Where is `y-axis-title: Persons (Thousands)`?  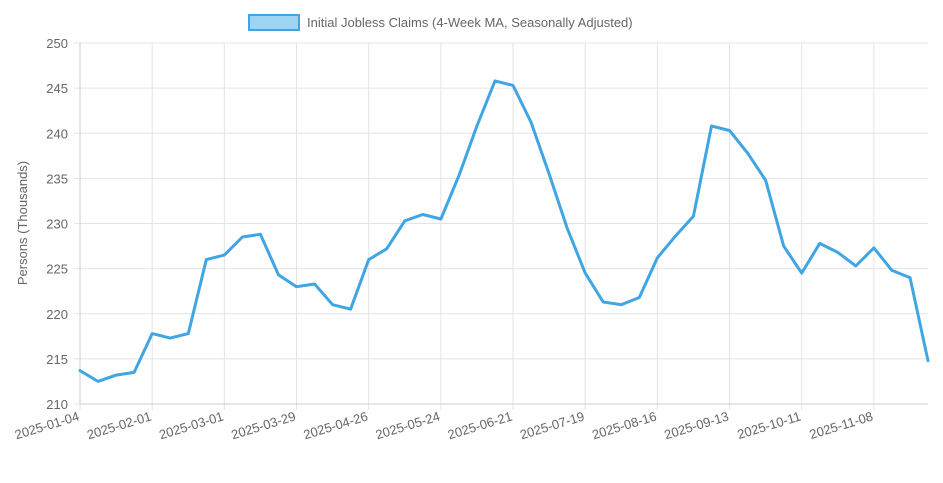 y-axis-title: Persons (Thousands) is located at coordinates (22, 223).